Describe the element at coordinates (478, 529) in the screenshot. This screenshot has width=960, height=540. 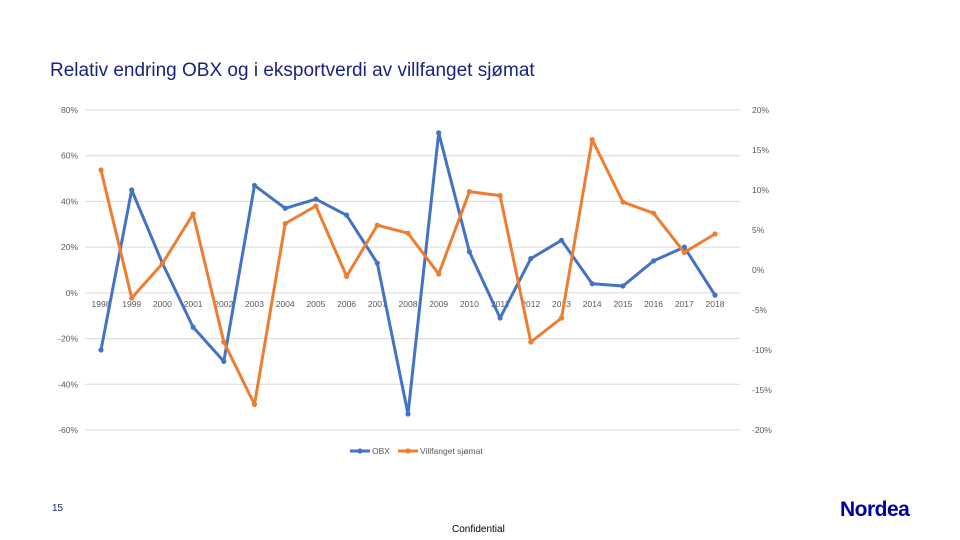
I see `confidential-label: Confidential` at that location.